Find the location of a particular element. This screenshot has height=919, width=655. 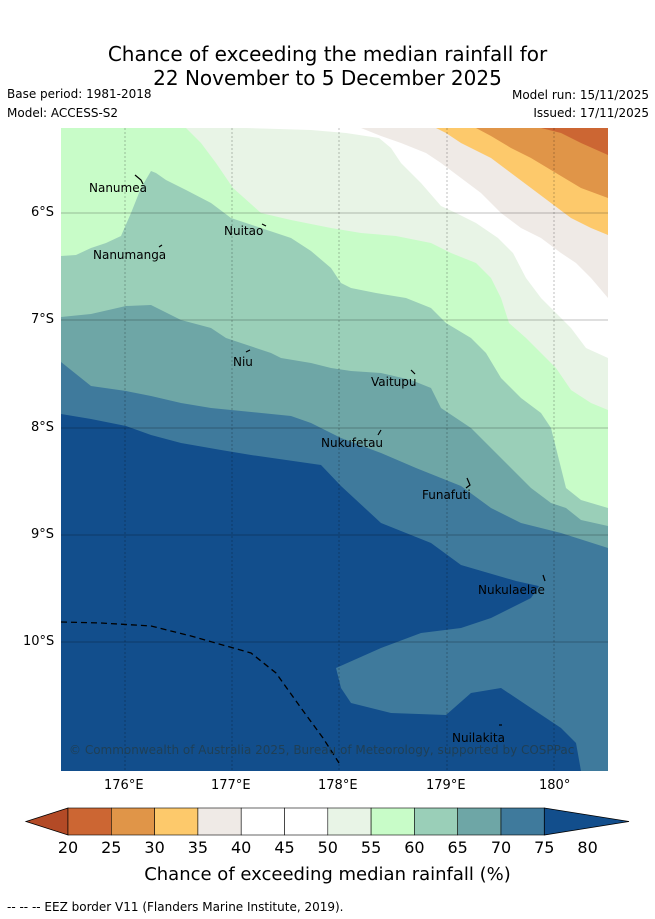

lon-tick-label: 180° is located at coordinates (555, 785).